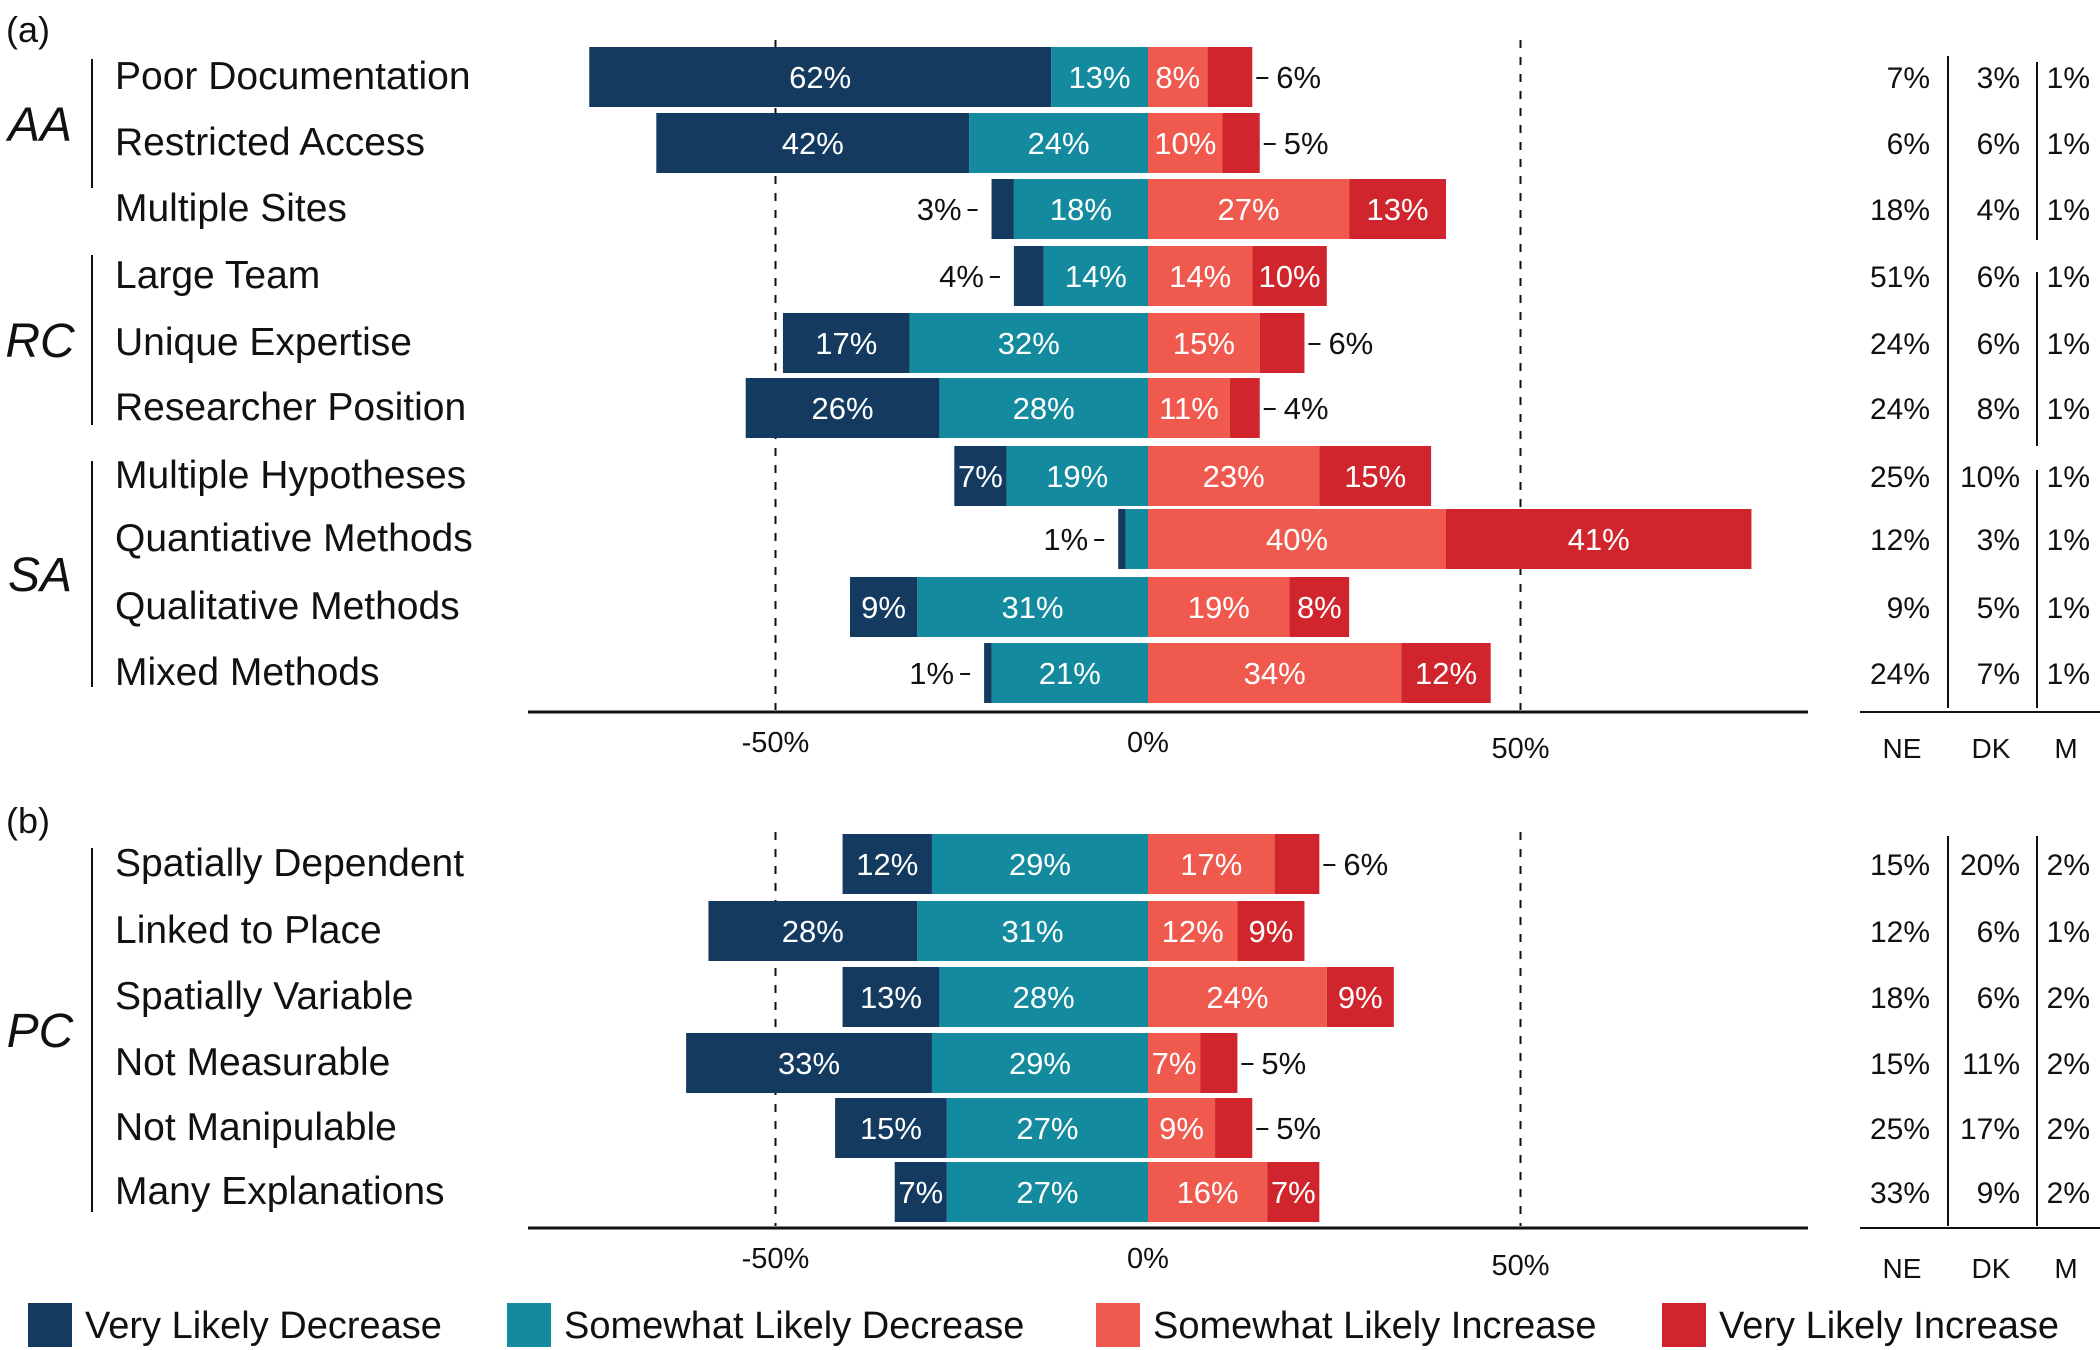 This screenshot has width=2100, height=1350. Describe the element at coordinates (1908, 144) in the screenshot. I see `side-value-ne: 6%` at that location.